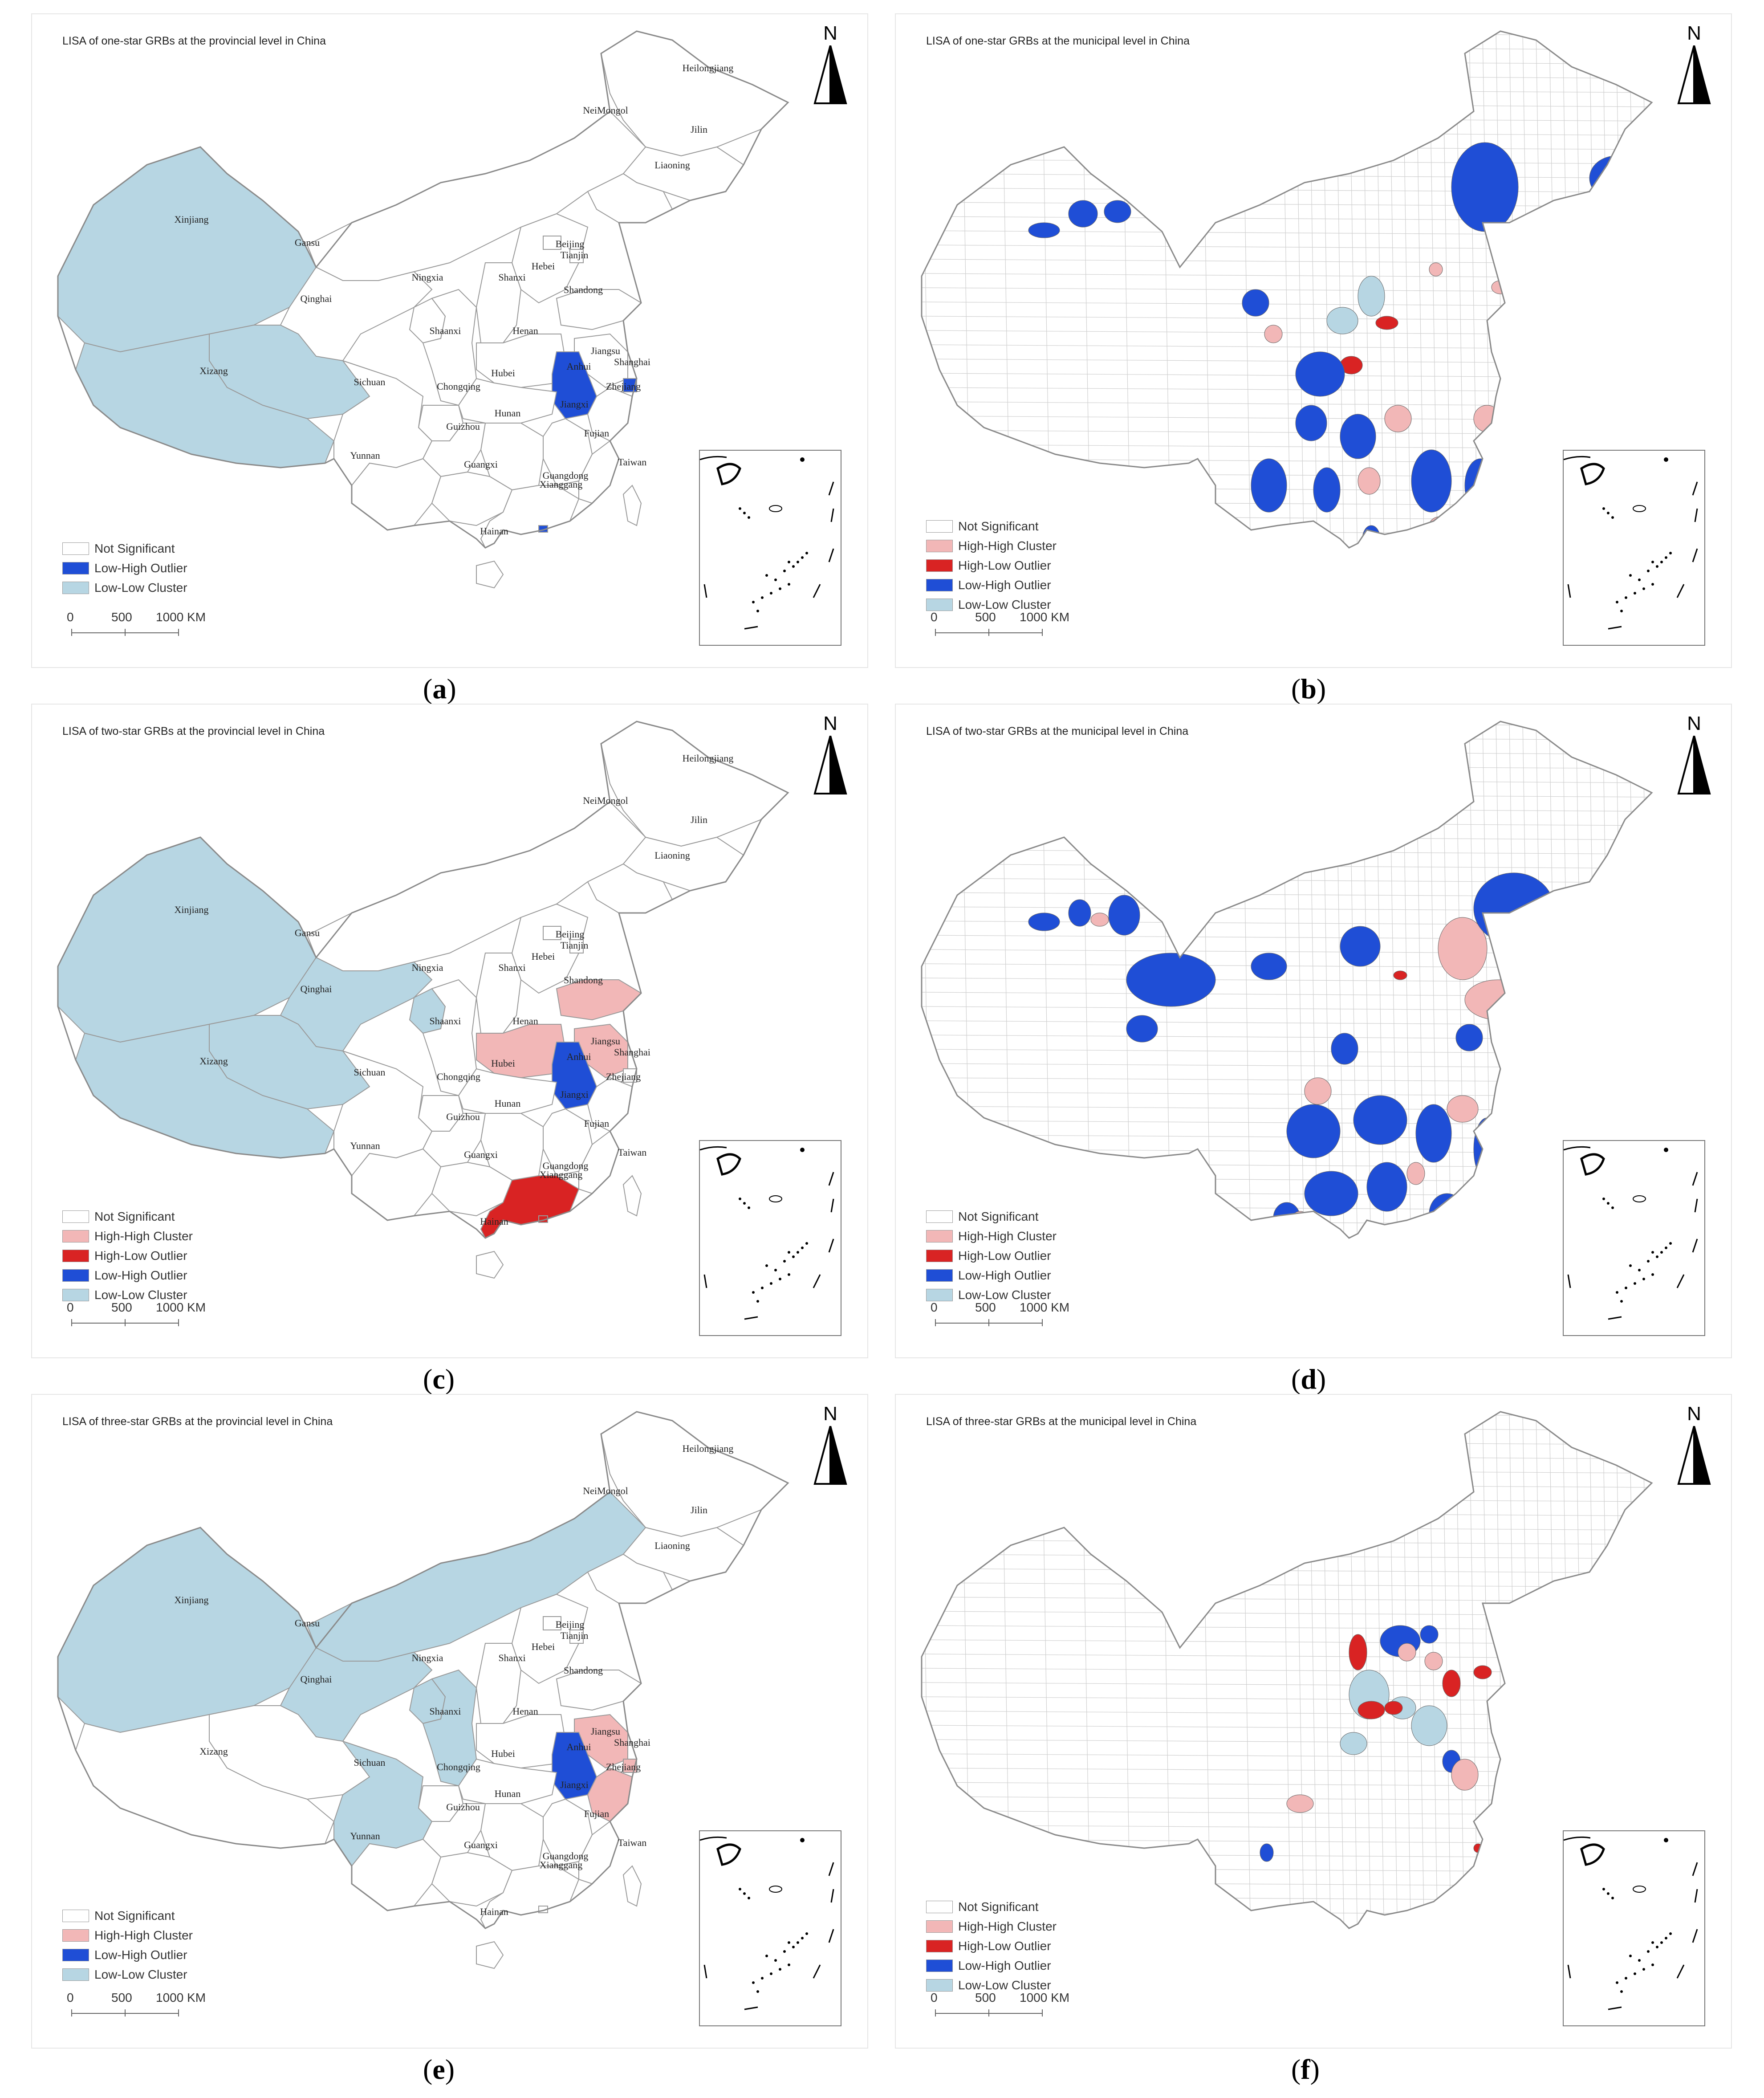 This screenshot has width=1764, height=2098. What do you see at coordinates (1353, 1743) in the screenshot?
I see `city-cluster-low-low` at bounding box center [1353, 1743].